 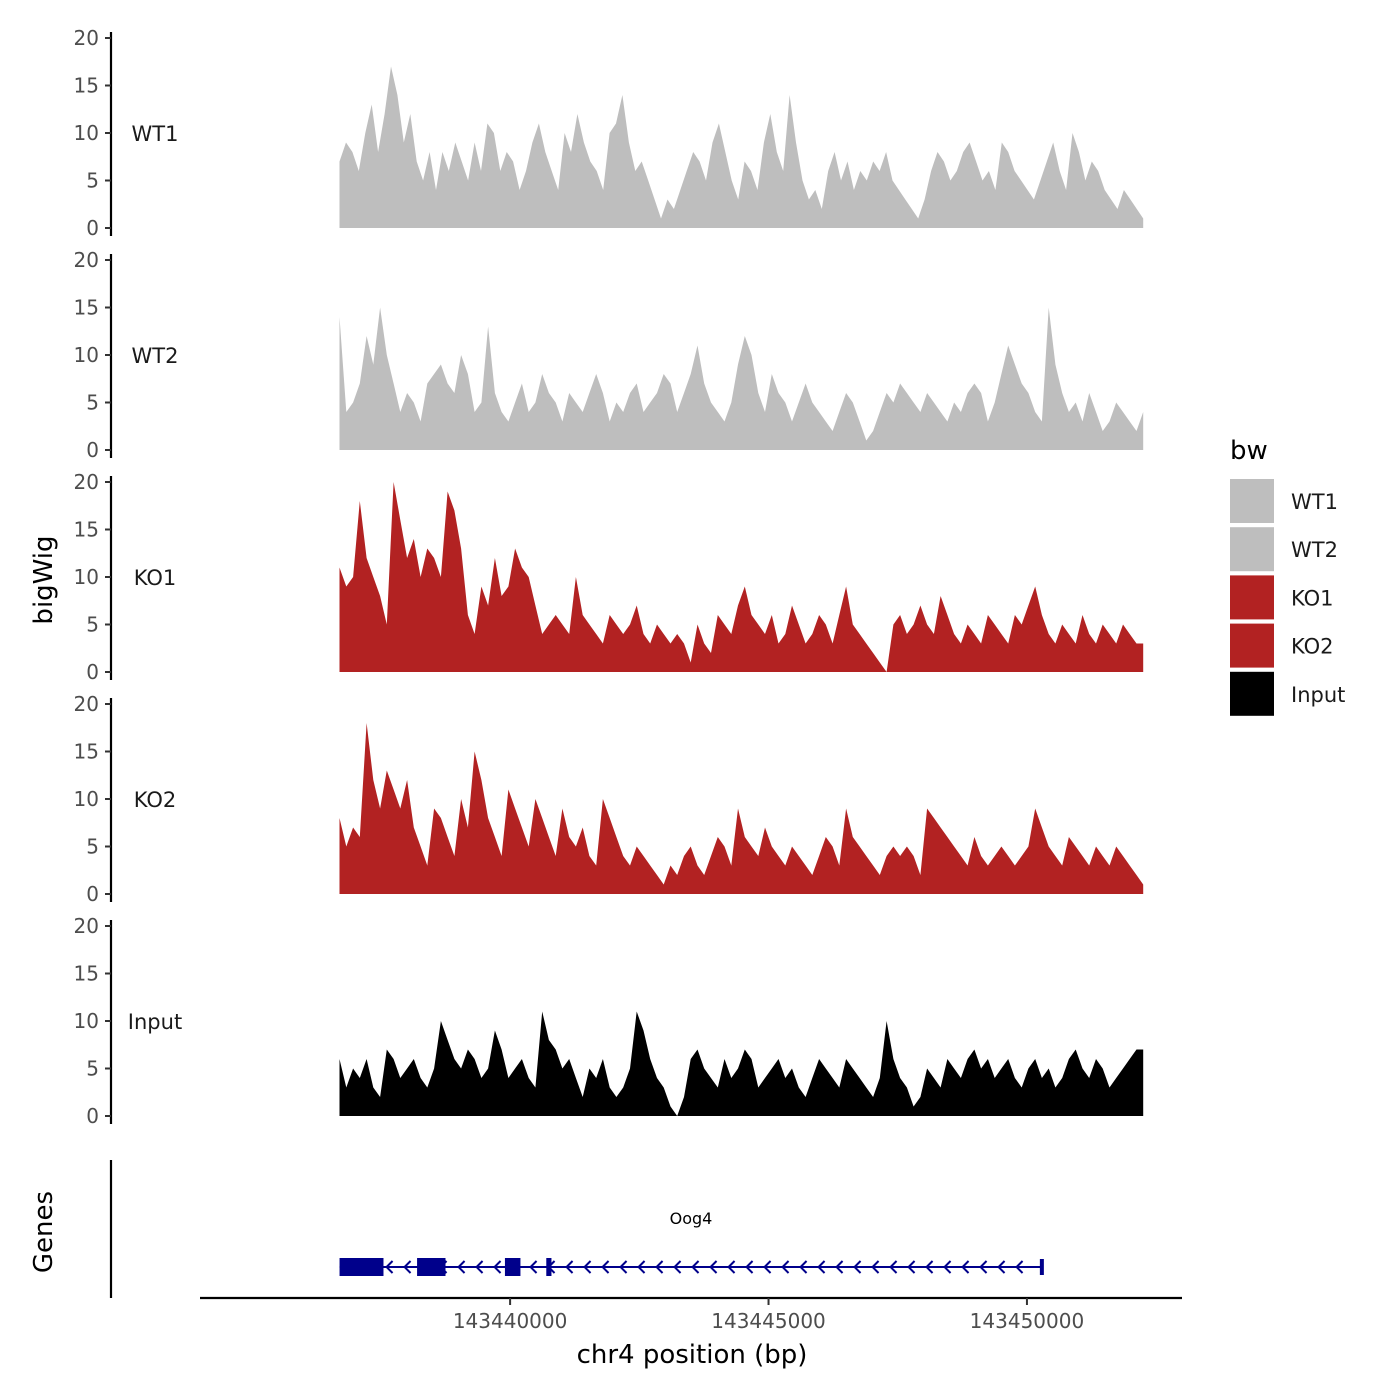 What do you see at coordinates (1287, 576) in the screenshot?
I see `legend: bw WT1 WT2 KO1 KO2 Input` at bounding box center [1287, 576].